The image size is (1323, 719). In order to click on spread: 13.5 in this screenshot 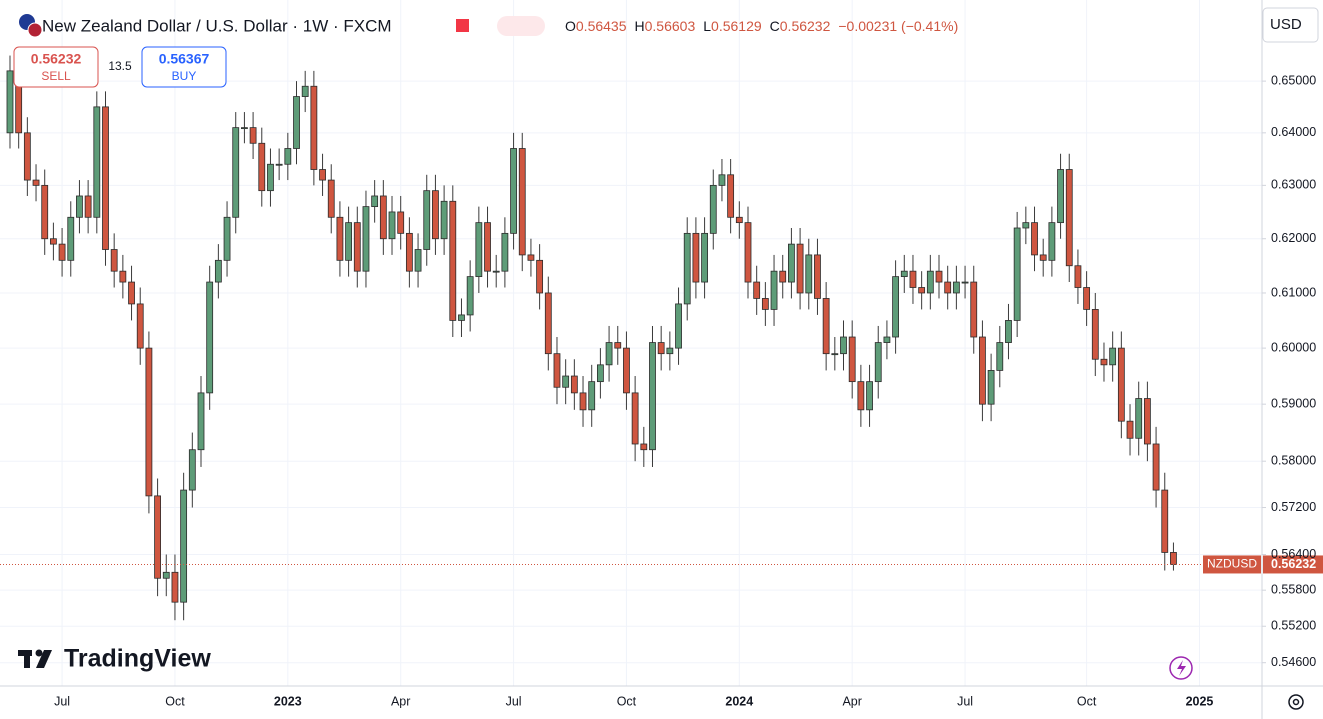, I will do `click(120, 66)`.